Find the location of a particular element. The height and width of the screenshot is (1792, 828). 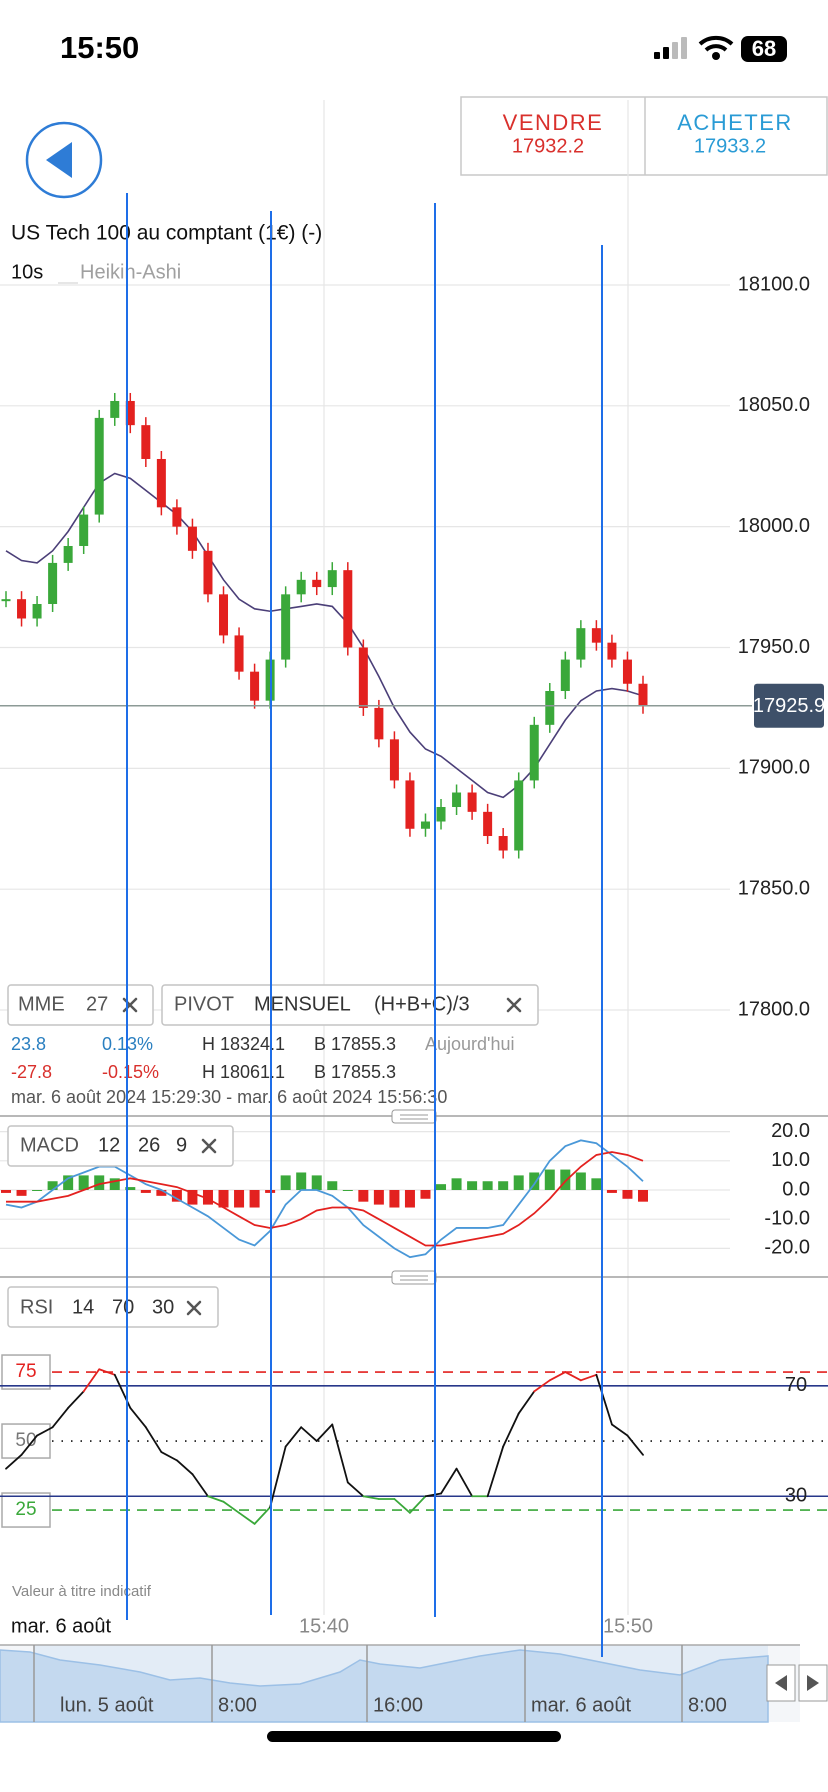

value: B 17855.3 is located at coordinates (355, 1072).